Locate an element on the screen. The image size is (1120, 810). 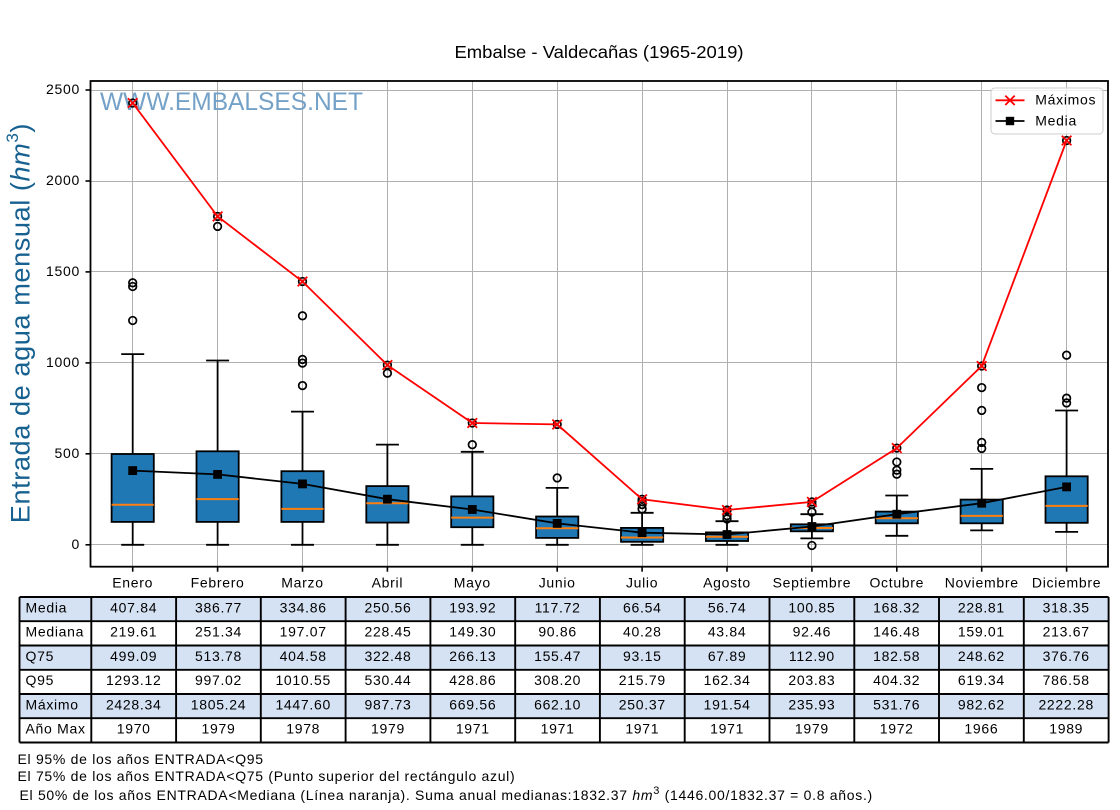
svg-text: El 95% de los años ENTRADA<Q95 is located at coordinates (141, 759).